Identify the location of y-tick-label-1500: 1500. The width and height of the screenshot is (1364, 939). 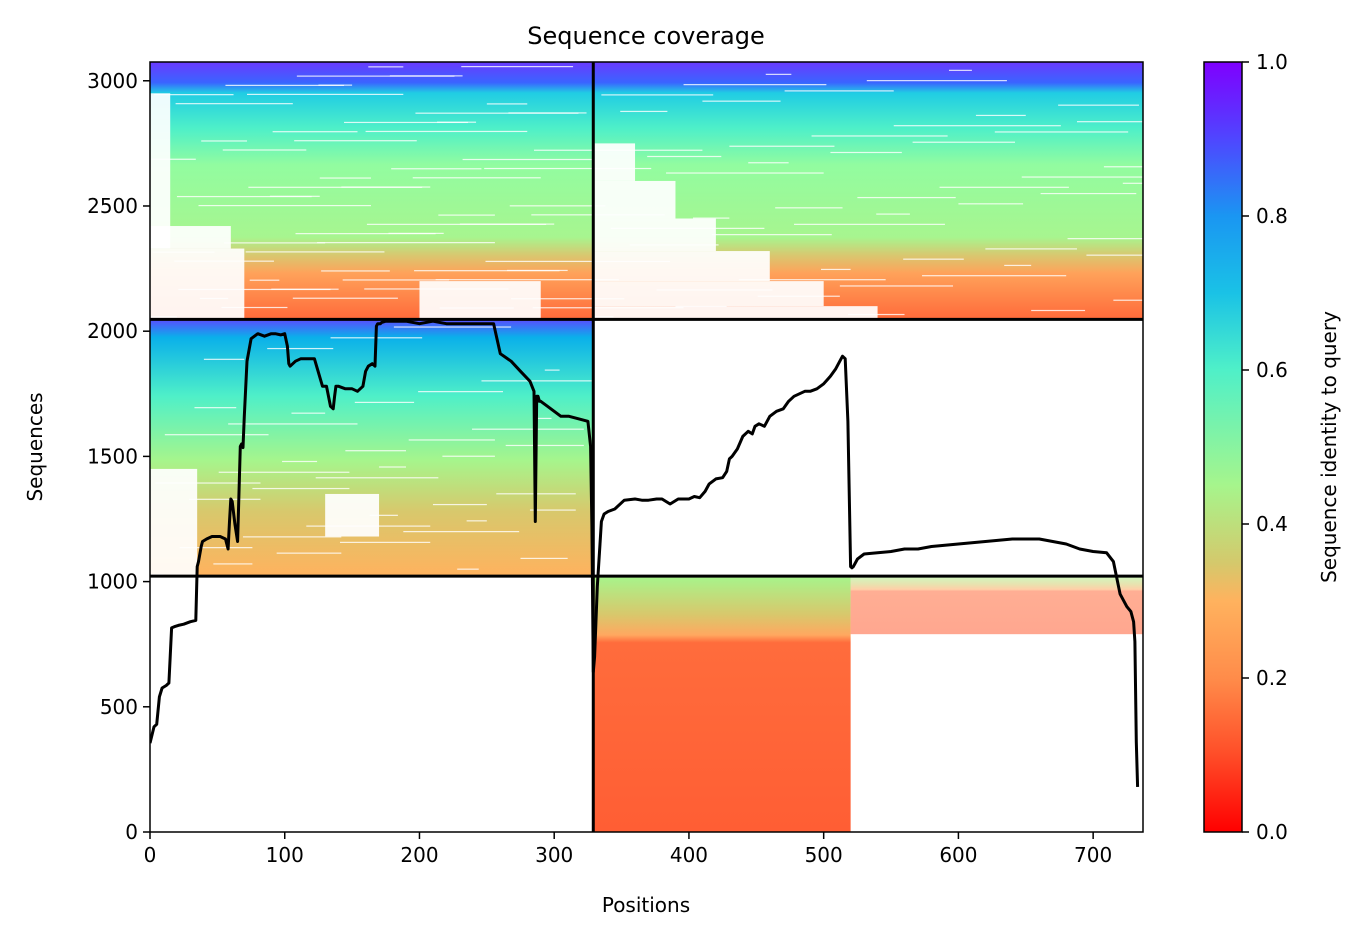
(112, 456).